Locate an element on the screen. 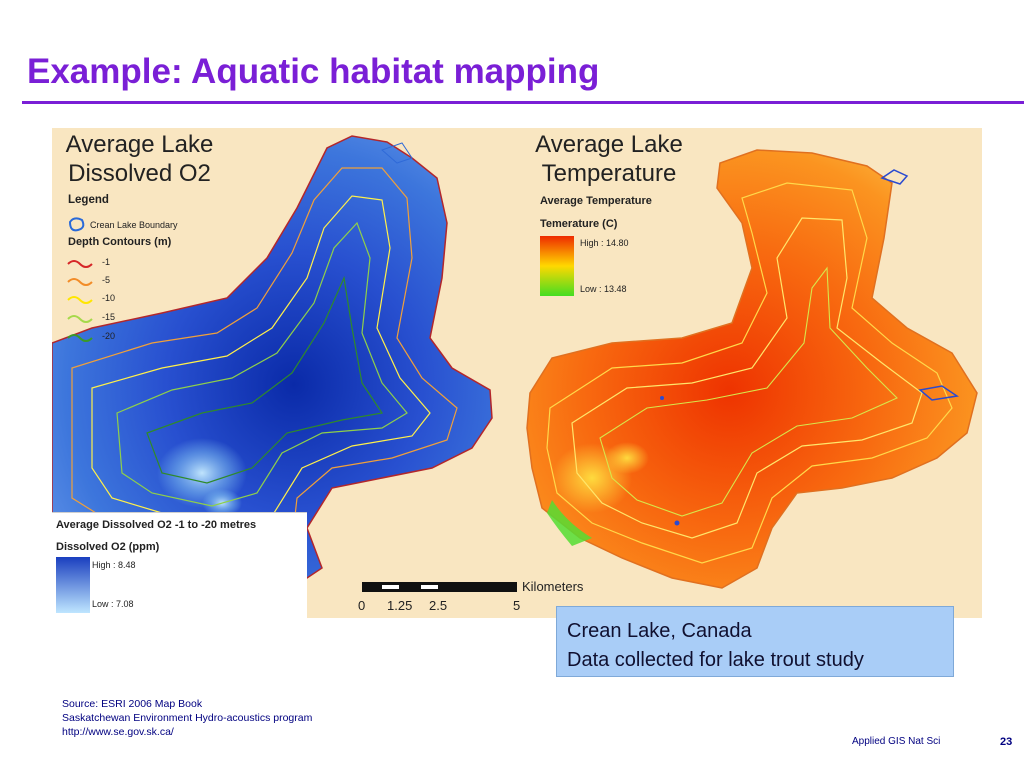 The height and width of the screenshot is (768, 1024). o2-heading-line2: Dissolved O2 is located at coordinates (139, 173).